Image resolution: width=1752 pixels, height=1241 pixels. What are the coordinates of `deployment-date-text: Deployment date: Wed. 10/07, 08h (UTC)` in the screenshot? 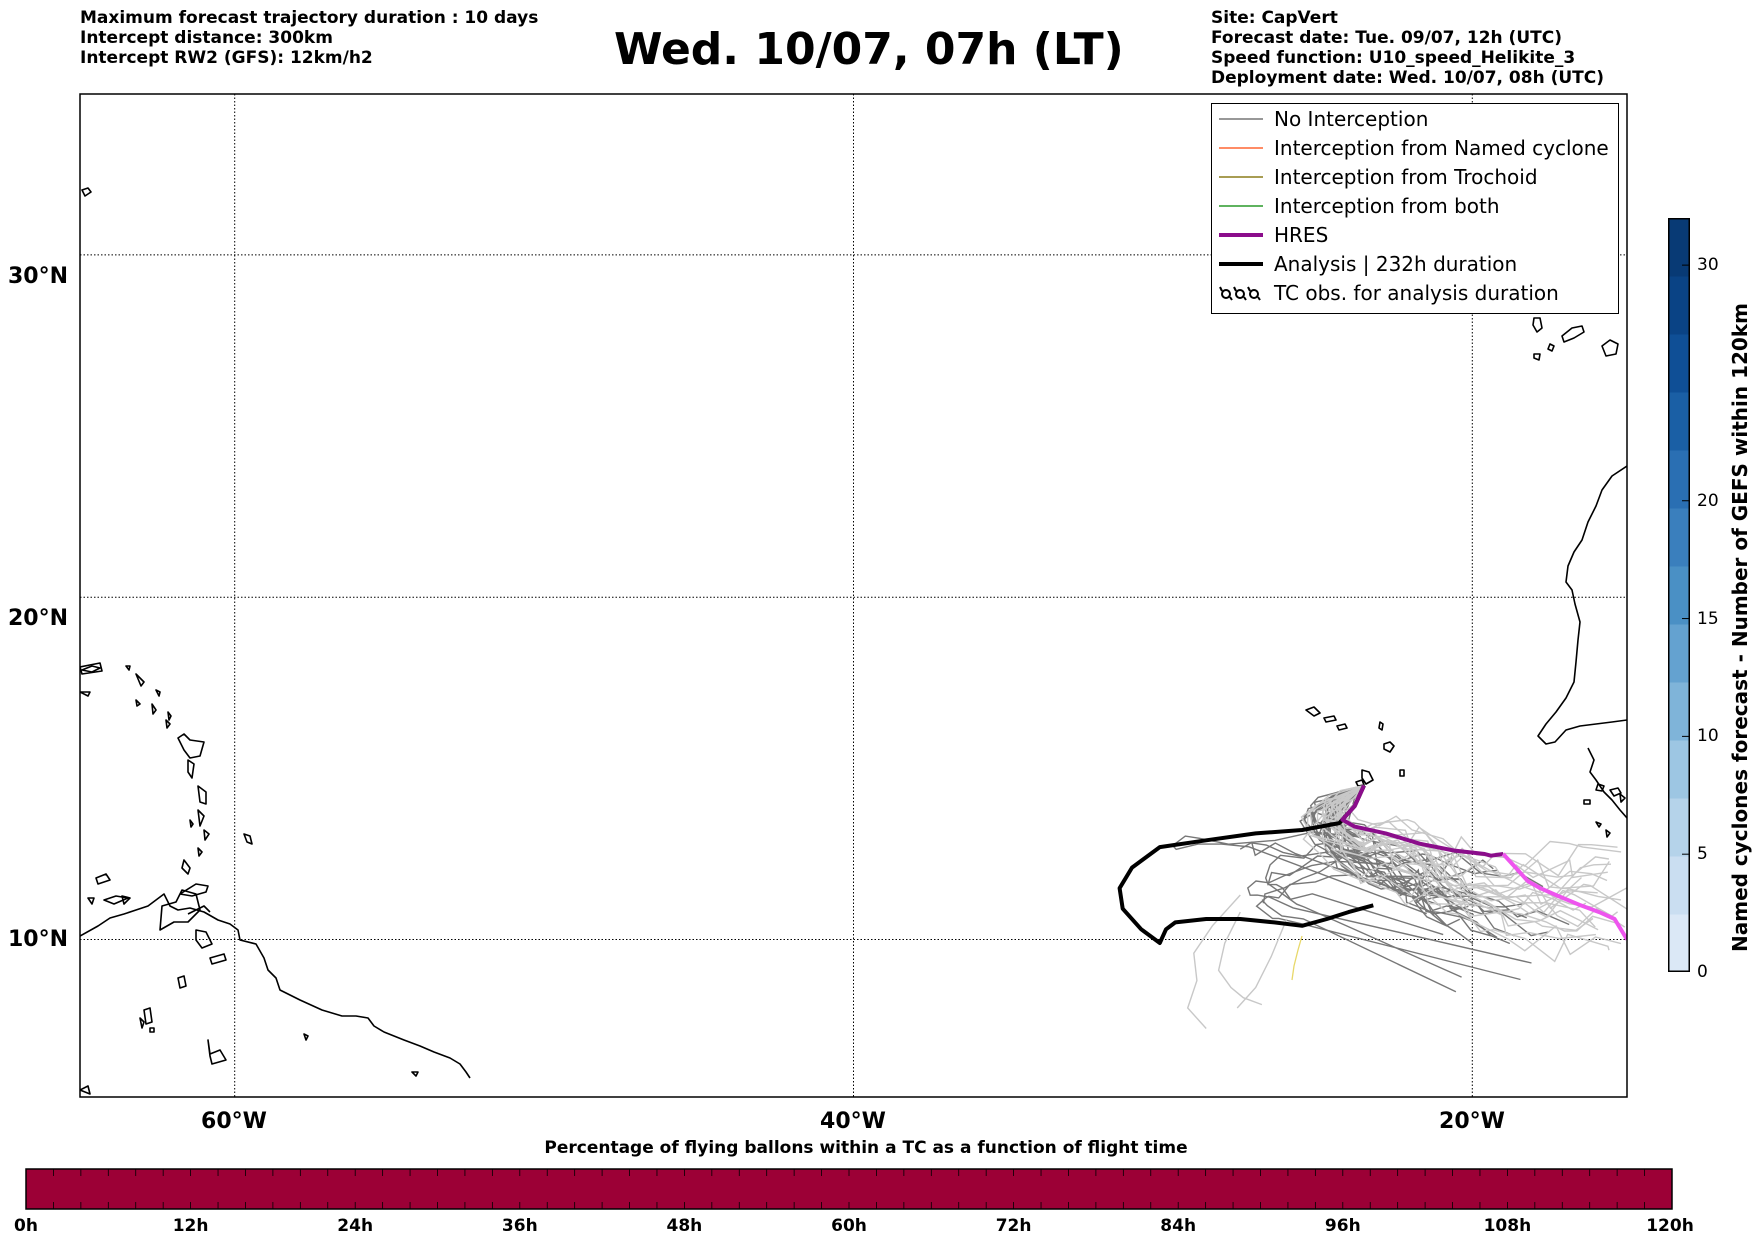 It's located at (1408, 78).